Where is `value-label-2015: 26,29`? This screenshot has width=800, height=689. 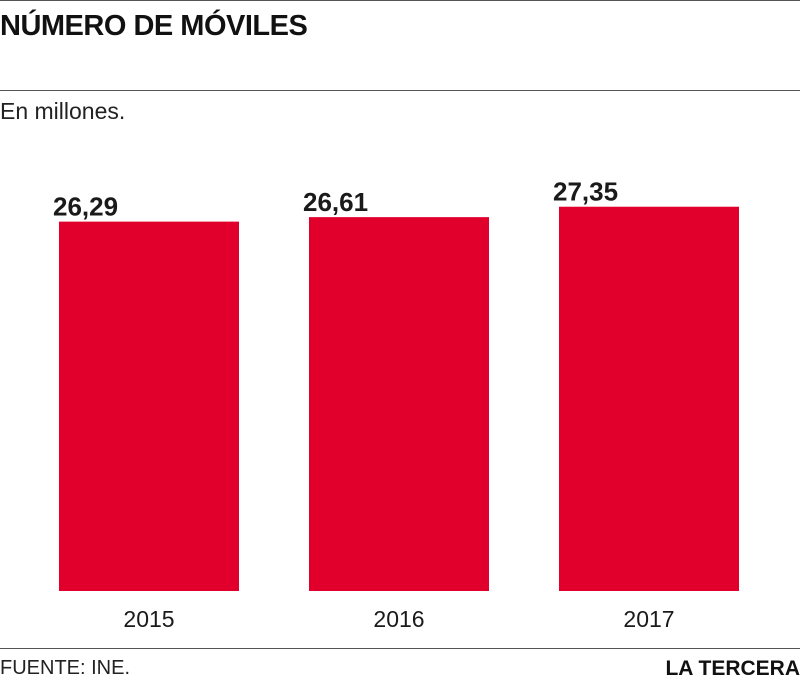 value-label-2015: 26,29 is located at coordinates (85, 207).